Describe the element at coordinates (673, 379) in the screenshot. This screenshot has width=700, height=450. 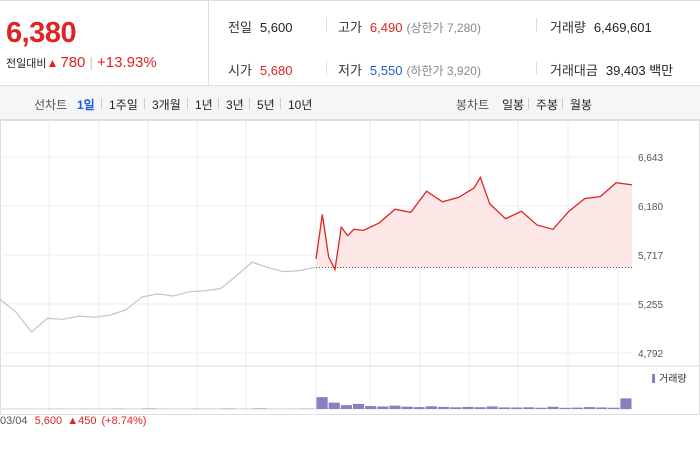
I see `volume-legend: 거래량` at that location.